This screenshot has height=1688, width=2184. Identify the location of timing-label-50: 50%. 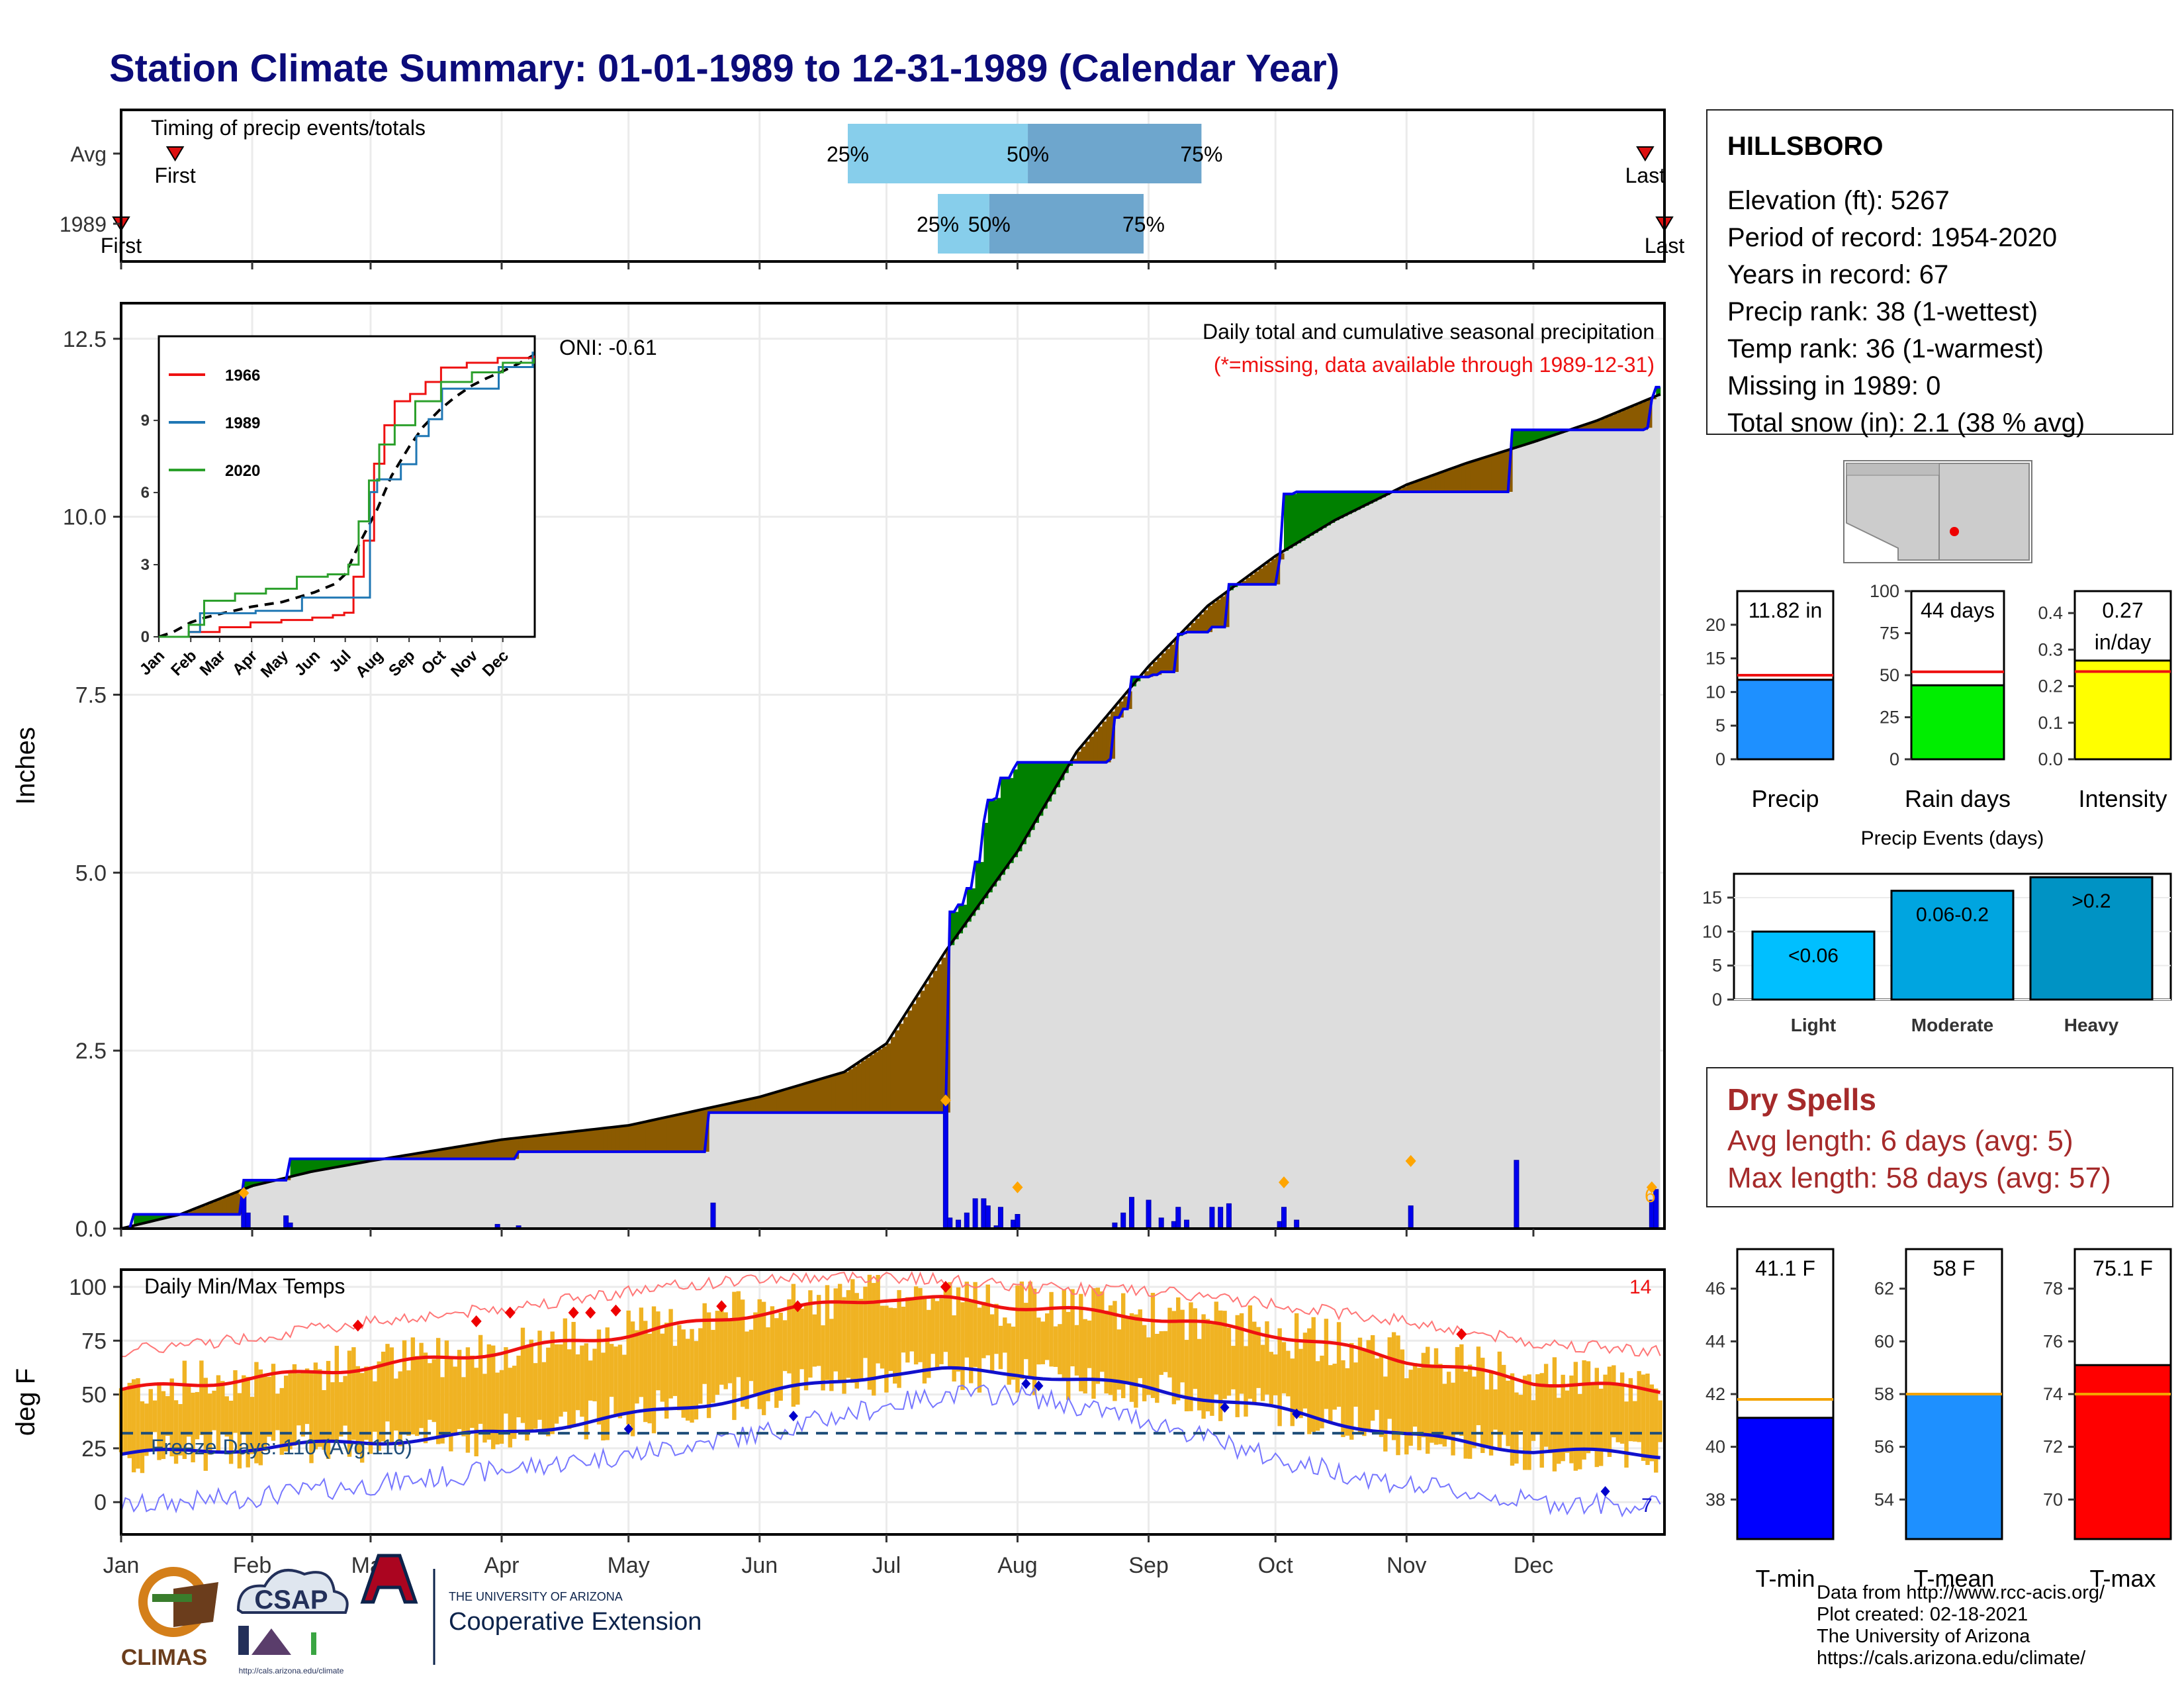
(990, 224).